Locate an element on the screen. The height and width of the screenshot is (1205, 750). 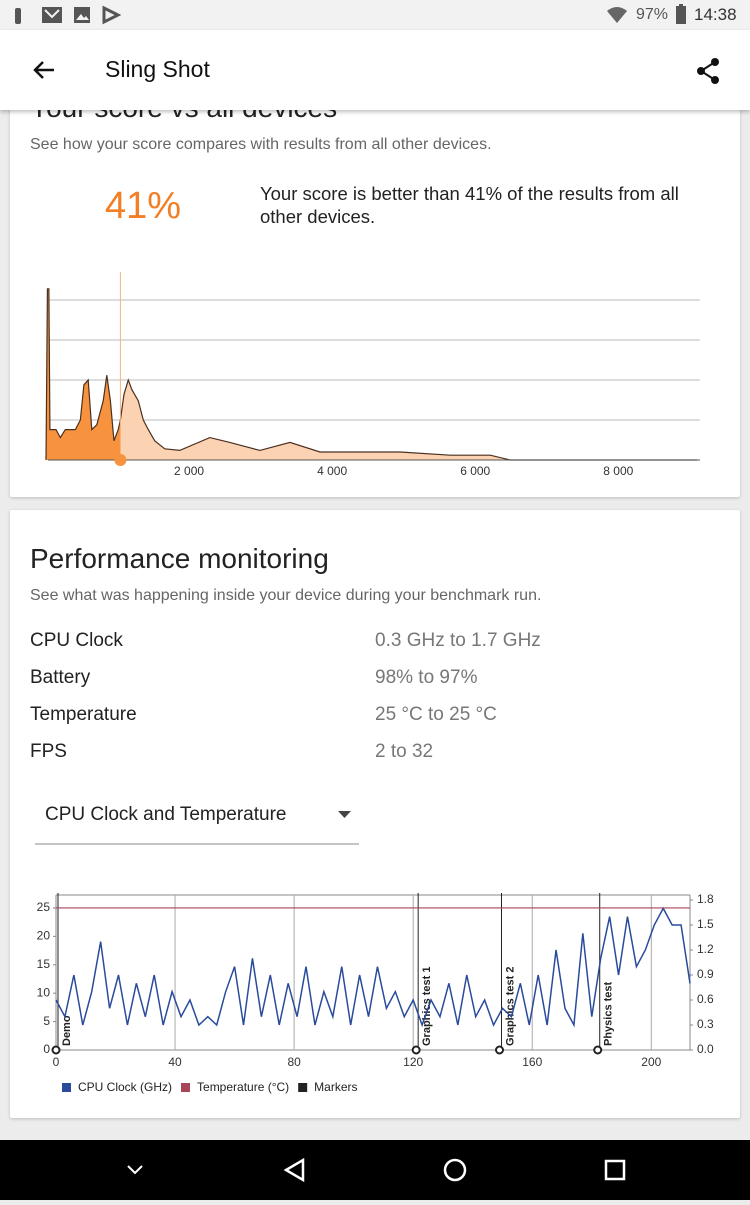
stat-label: Battery is located at coordinates (60, 677).